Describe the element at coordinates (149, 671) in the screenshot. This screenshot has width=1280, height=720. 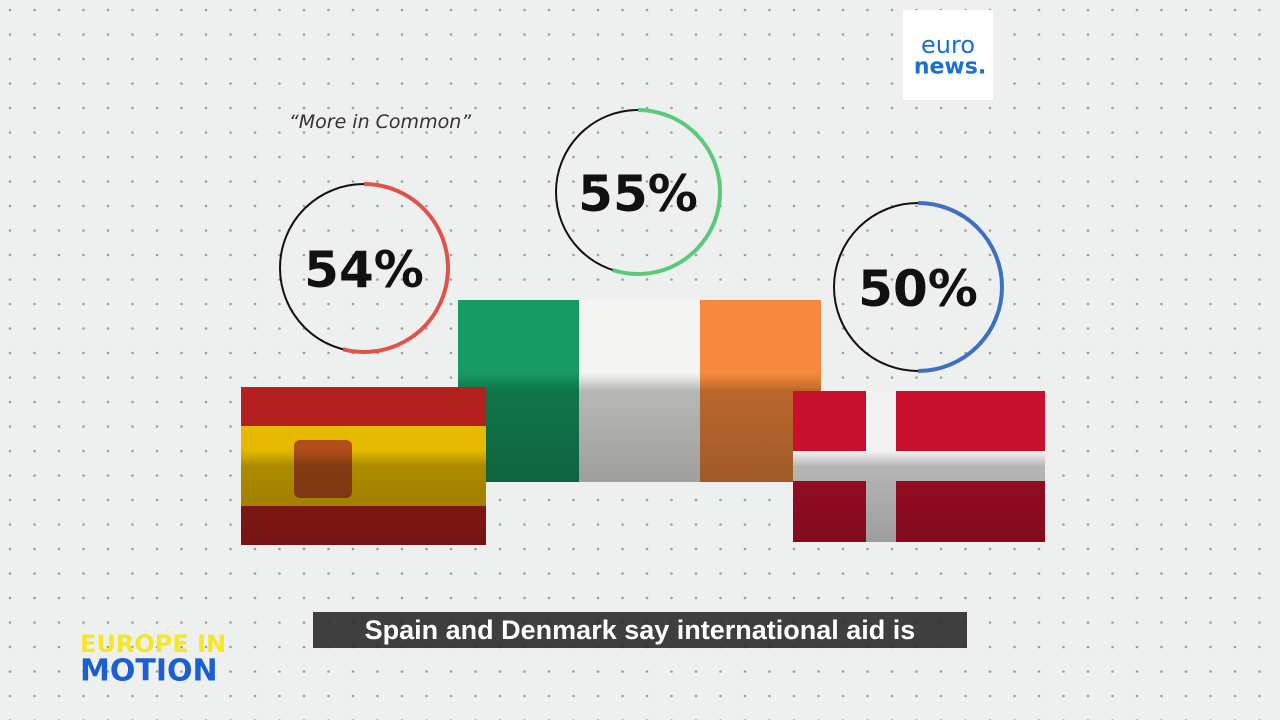
I see `show-title-line2: MOTION` at that location.